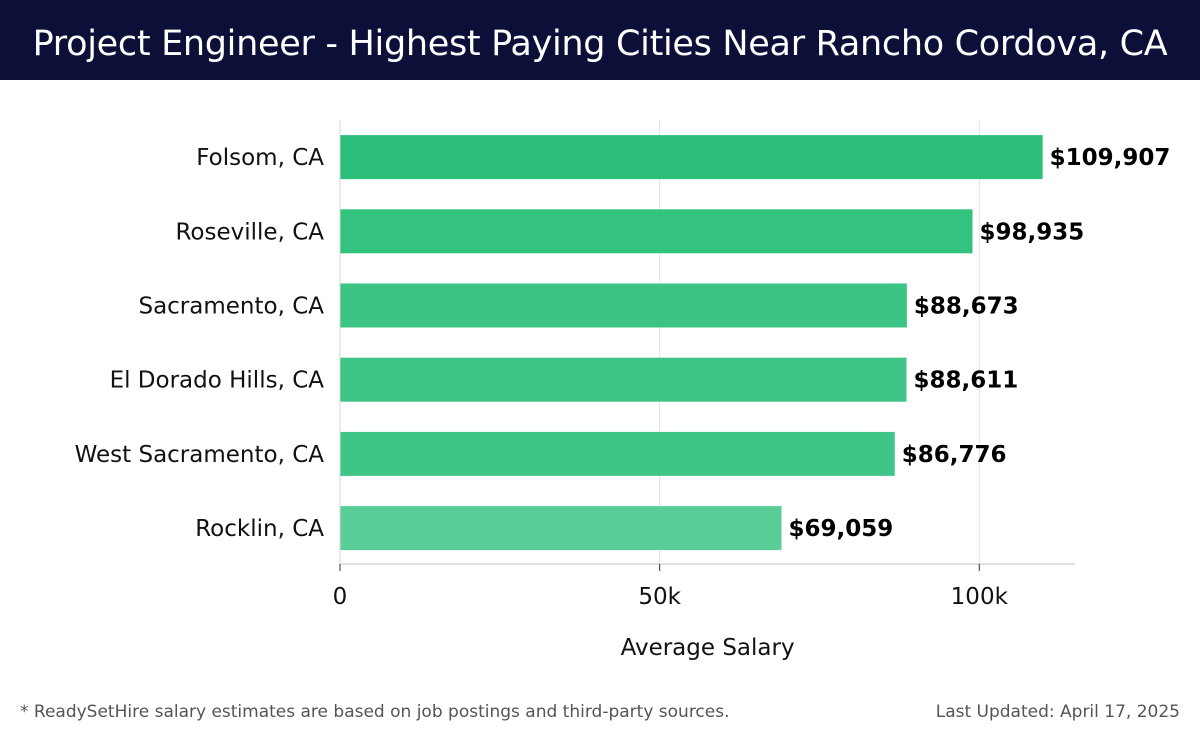 This screenshot has width=1200, height=740. I want to click on x-tick-label: 100k, so click(980, 597).